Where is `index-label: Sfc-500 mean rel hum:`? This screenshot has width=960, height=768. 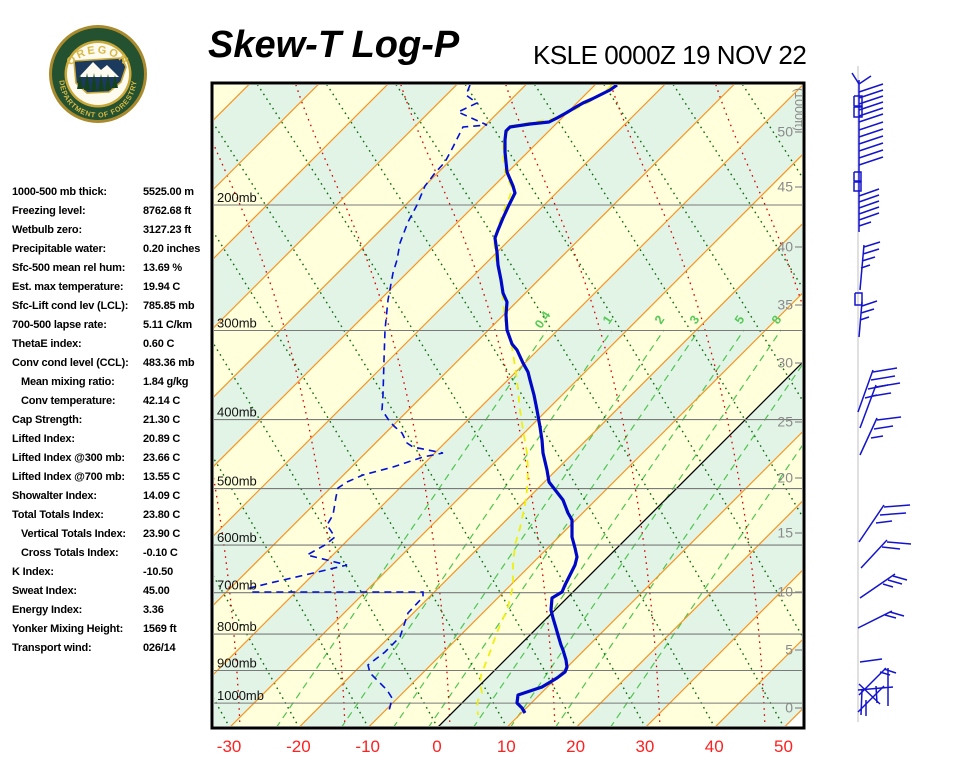 index-label: Sfc-500 mean rel hum: is located at coordinates (69, 268).